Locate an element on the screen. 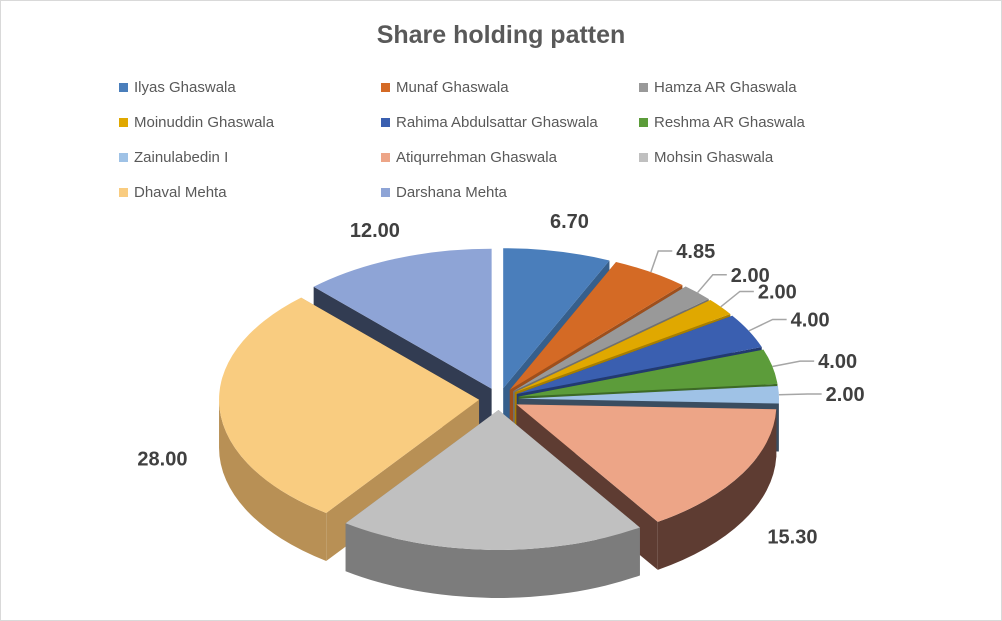 Image resolution: width=1002 pixels, height=621 pixels. legend-item: Zainulabedin I is located at coordinates (173, 157).